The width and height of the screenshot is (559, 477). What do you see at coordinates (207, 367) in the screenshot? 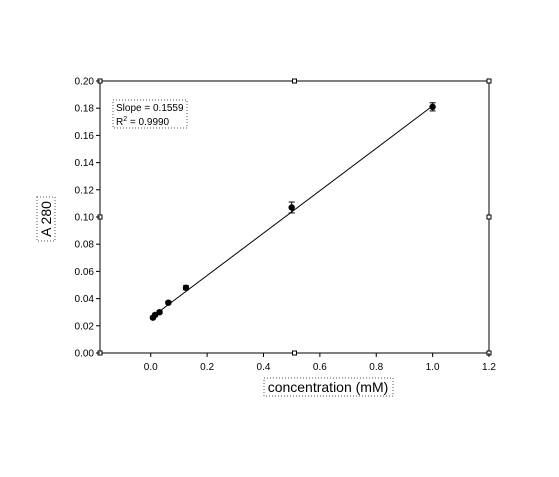
I see `x-tick-label: 0.2` at bounding box center [207, 367].